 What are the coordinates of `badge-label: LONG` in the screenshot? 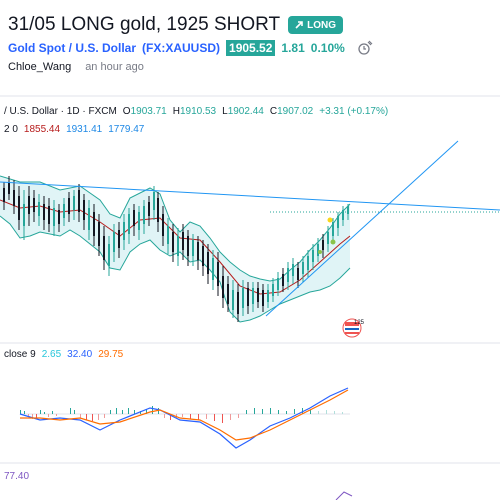 It's located at (322, 25).